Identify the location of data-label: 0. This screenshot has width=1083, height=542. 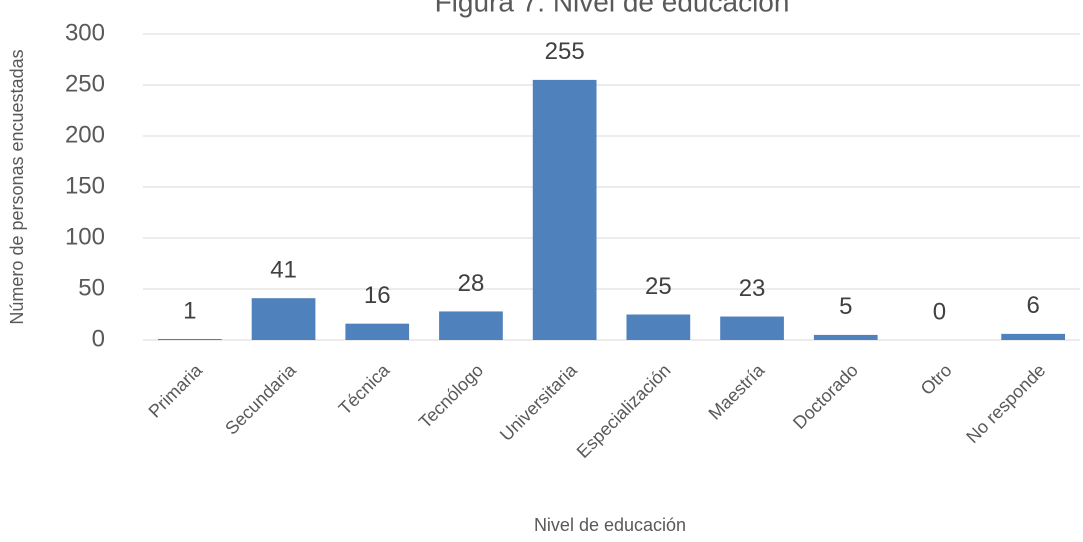
(939, 311).